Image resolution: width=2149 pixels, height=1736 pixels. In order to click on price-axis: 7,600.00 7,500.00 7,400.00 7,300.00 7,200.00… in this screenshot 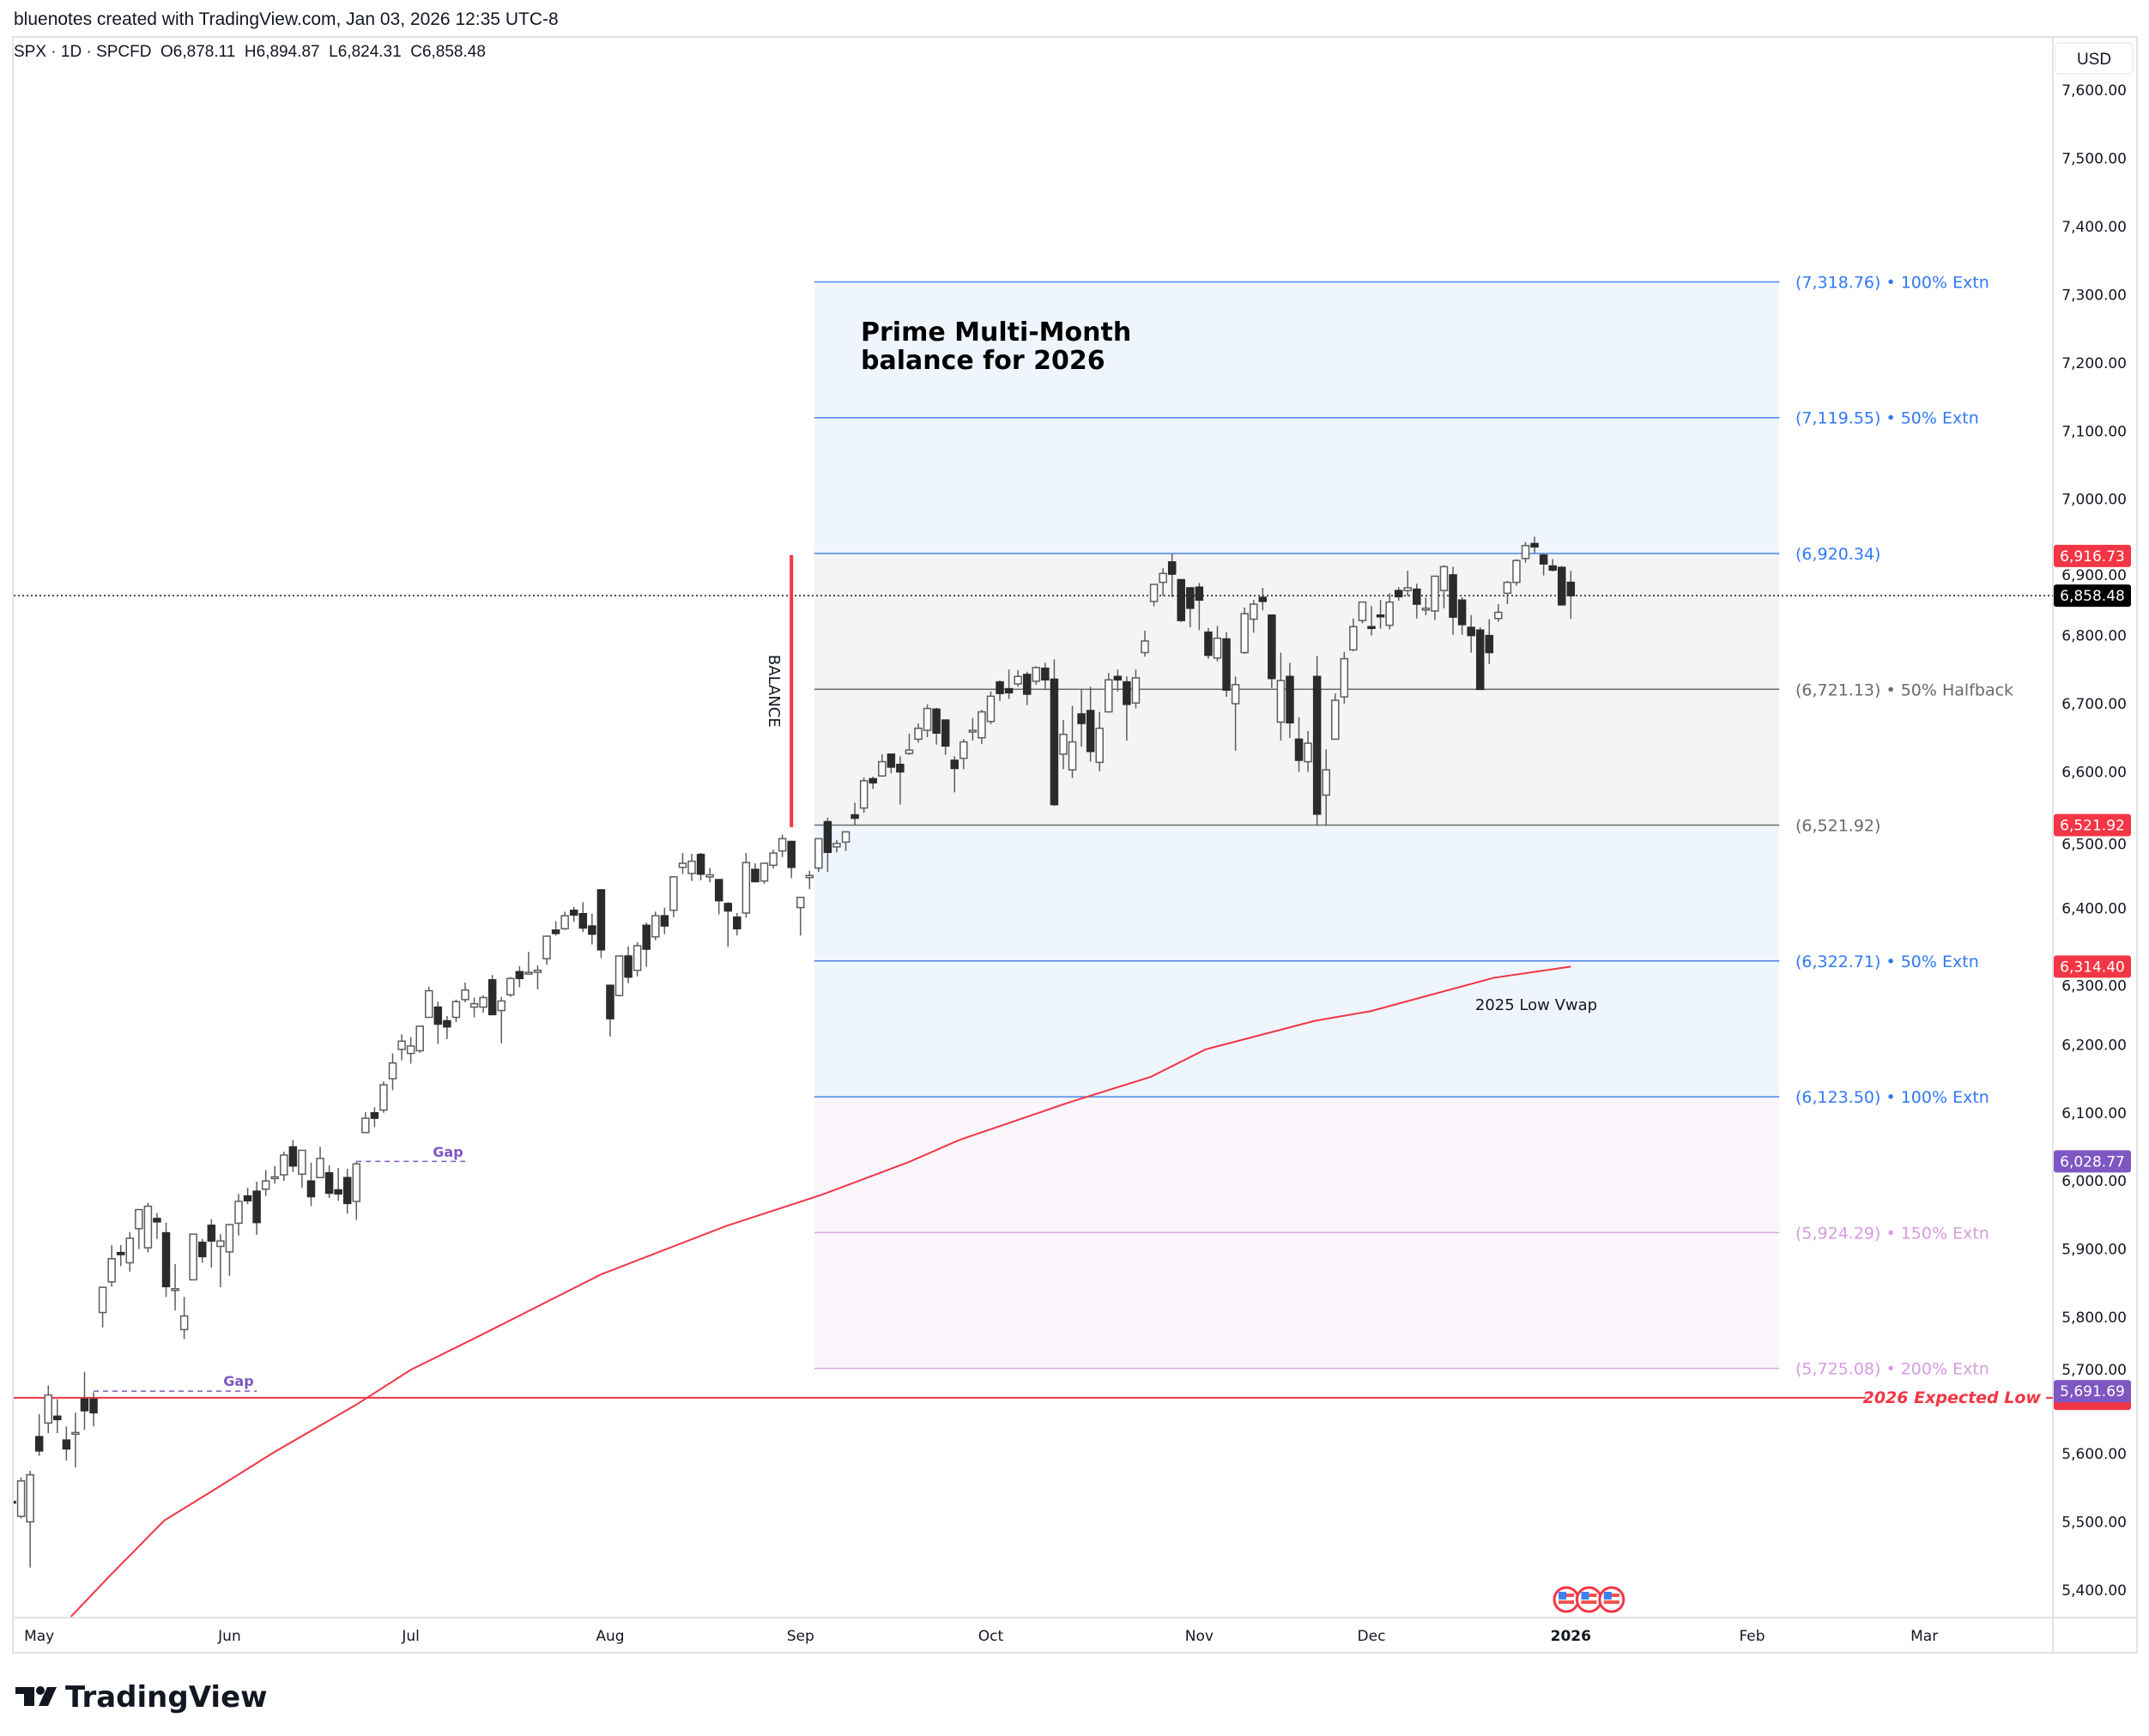, I will do `click(2094, 841)`.